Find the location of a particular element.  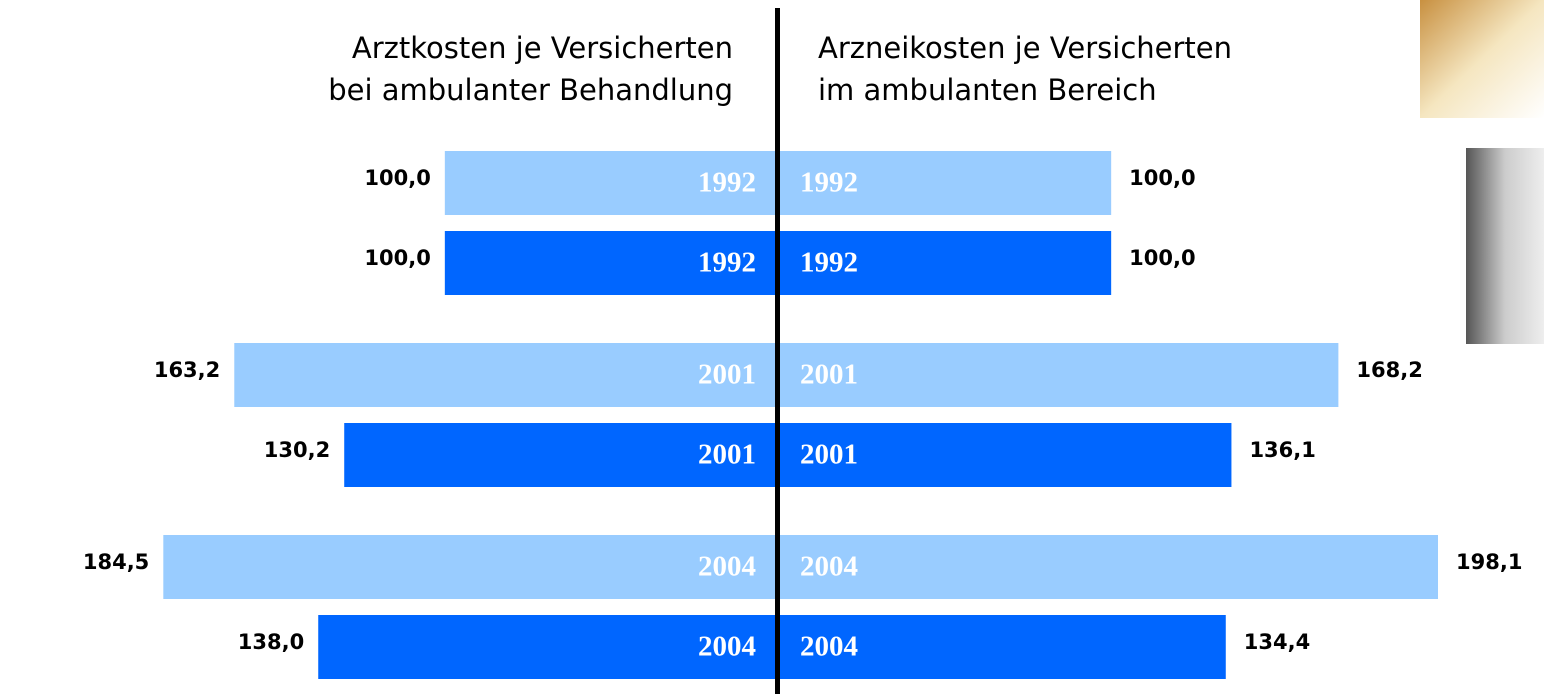

left-title: Arztkosten je Versicherten is located at coordinates (542, 48).